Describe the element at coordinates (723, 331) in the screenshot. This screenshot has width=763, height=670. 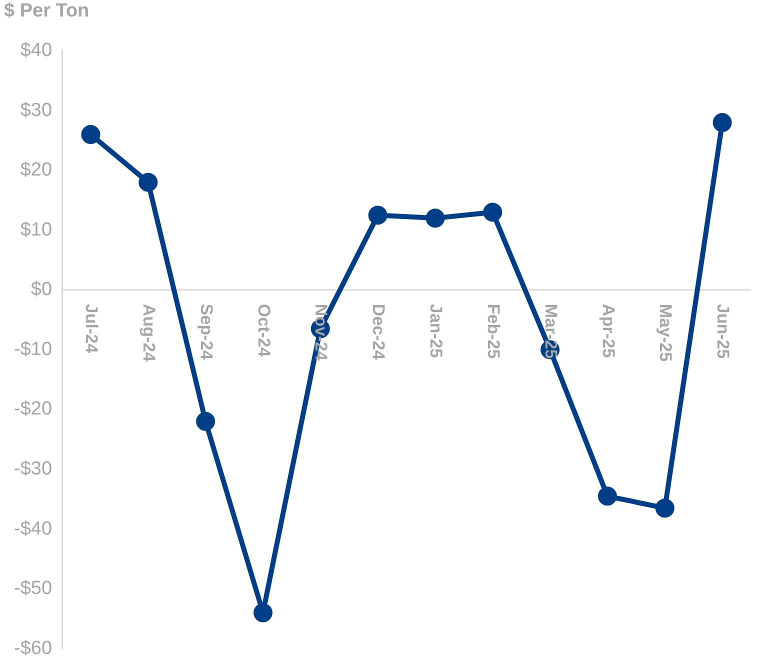
I see `x-tick-label: Jun-25` at that location.